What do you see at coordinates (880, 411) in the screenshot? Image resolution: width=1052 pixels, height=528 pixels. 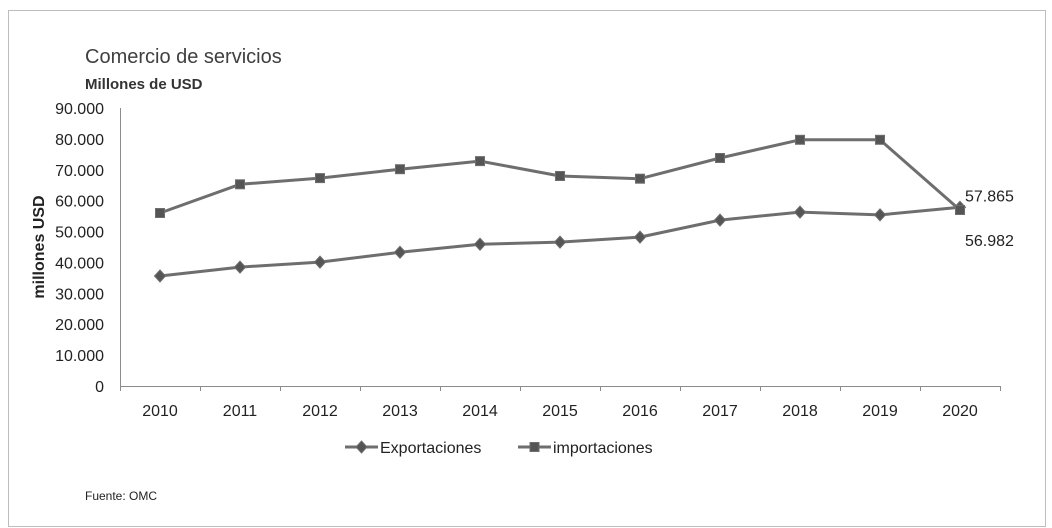 I see `x-tick-label: 2019` at bounding box center [880, 411].